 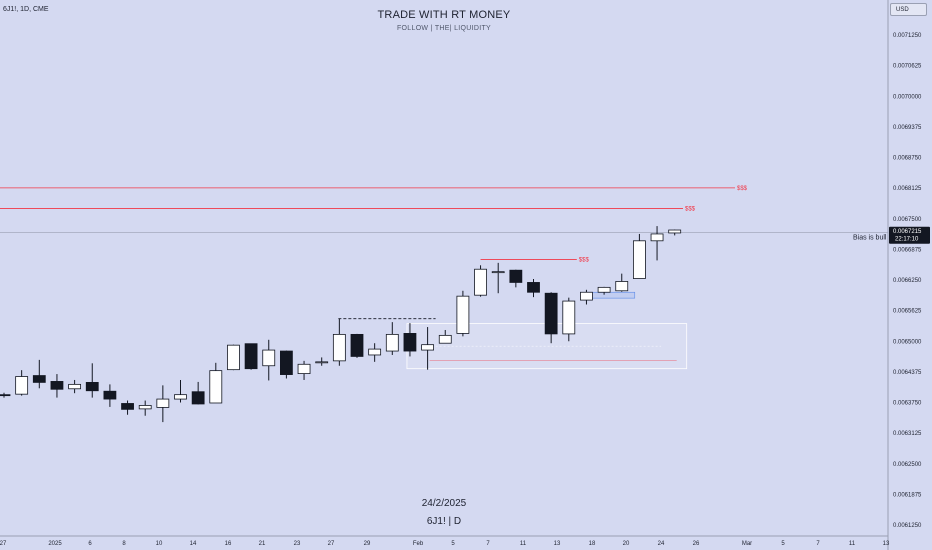 What do you see at coordinates (907, 189) in the screenshot?
I see `price-tick-label: 0.0068125` at bounding box center [907, 189].